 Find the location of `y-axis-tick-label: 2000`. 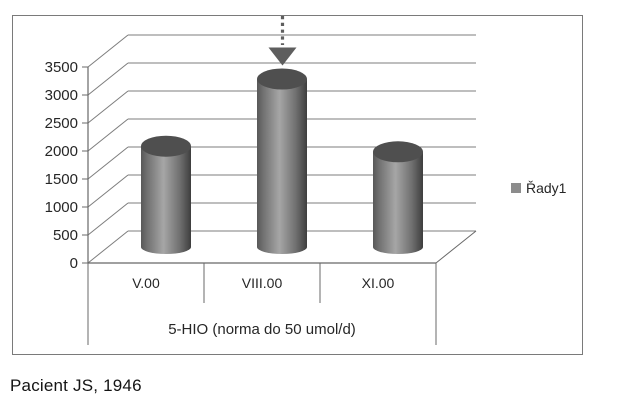

y-axis-tick-label: 2000 is located at coordinates (61, 151).